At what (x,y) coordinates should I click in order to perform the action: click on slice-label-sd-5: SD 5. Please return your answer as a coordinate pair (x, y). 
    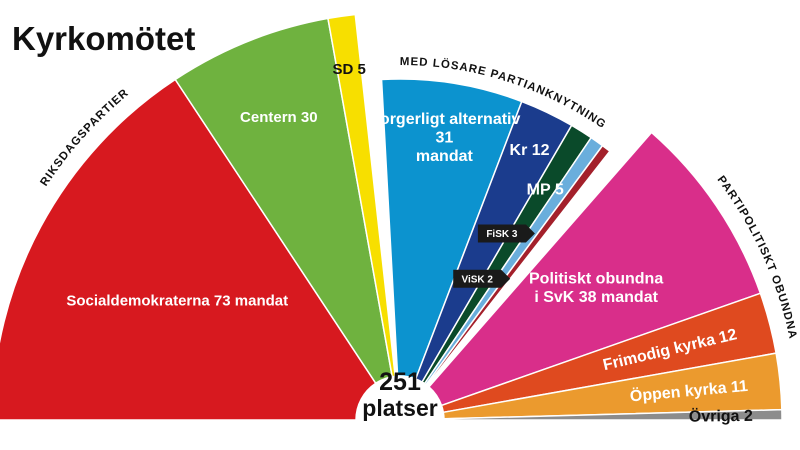
    Looking at the image, I should click on (348, 69).